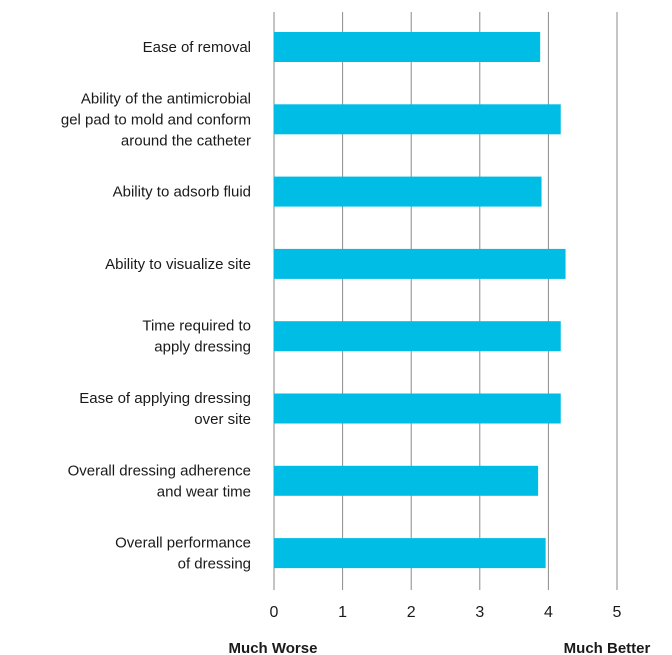 This screenshot has height=655, width=672. What do you see at coordinates (196, 326) in the screenshot?
I see `category-label-line: Time required to` at bounding box center [196, 326].